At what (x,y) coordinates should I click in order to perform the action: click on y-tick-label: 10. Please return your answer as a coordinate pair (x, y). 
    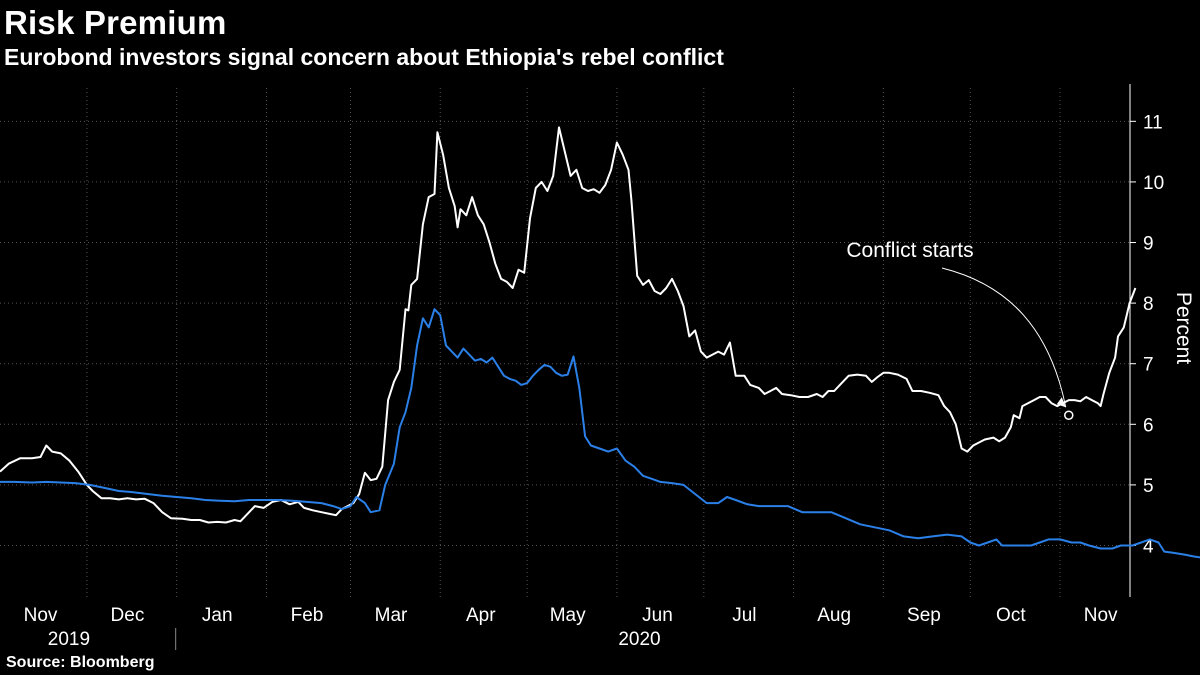
    Looking at the image, I should click on (1153, 183).